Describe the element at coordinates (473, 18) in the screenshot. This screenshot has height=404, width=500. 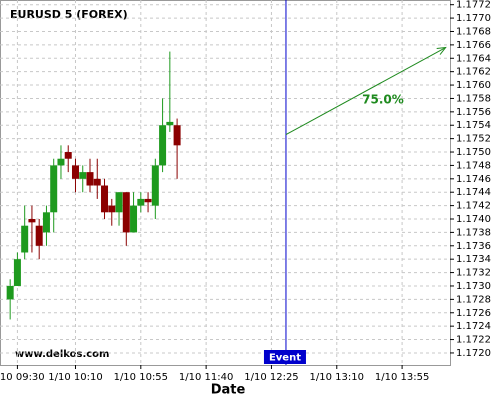
I see `y-tick-label: 1.1770` at that location.